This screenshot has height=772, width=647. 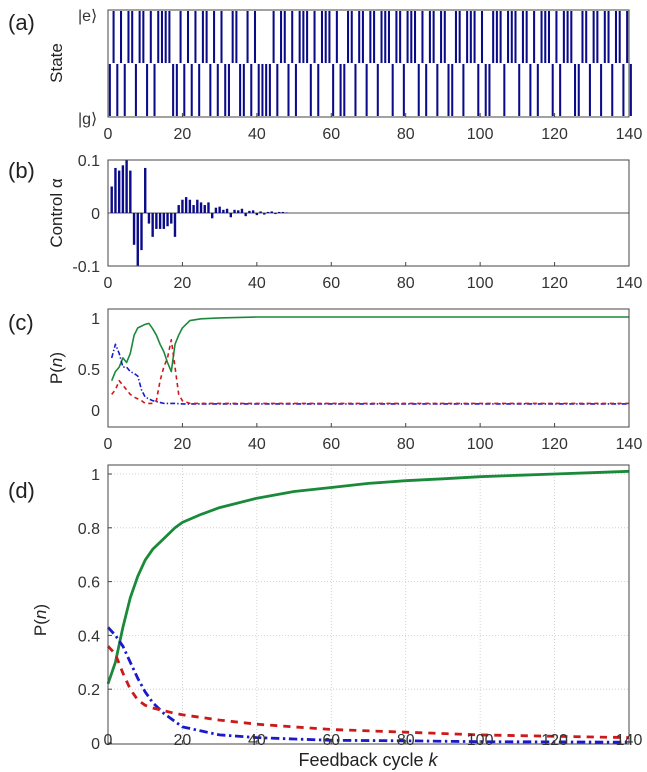 I want to click on panel-c-frame, so click(x=368, y=368).